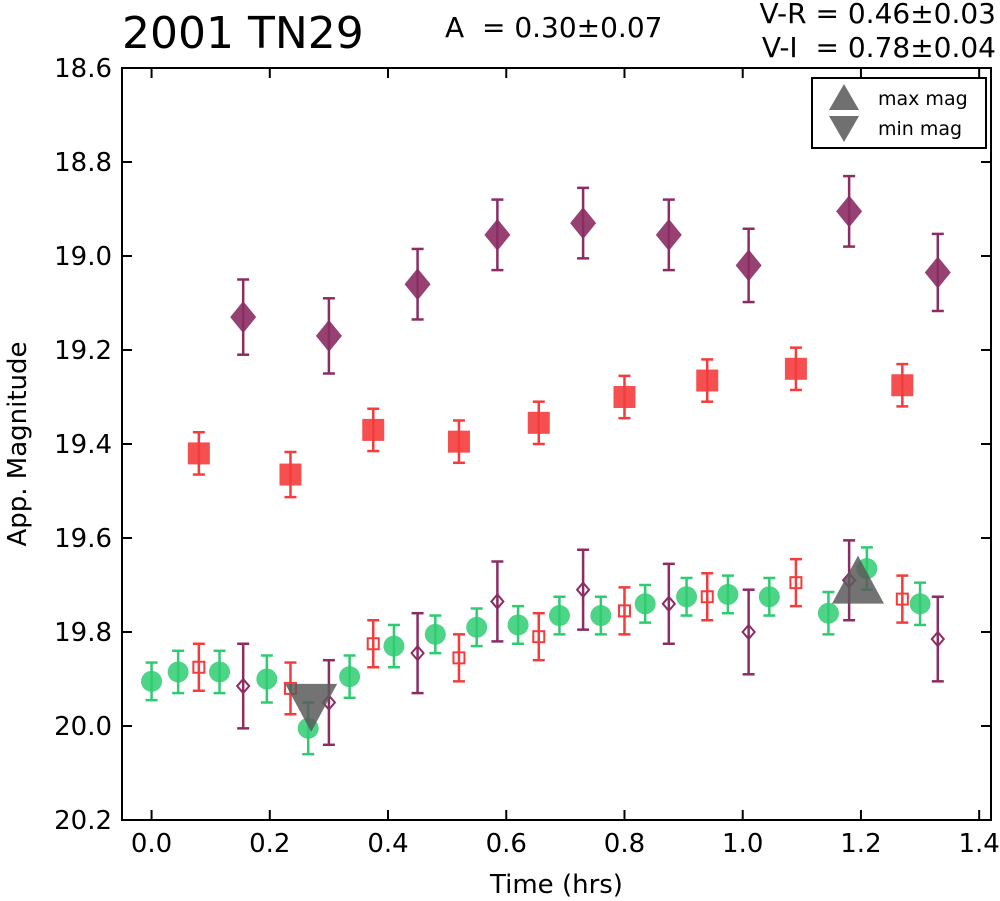 This screenshot has height=901, width=1000. Describe the element at coordinates (269, 844) in the screenshot. I see `x-tick-label: 0.2` at that location.